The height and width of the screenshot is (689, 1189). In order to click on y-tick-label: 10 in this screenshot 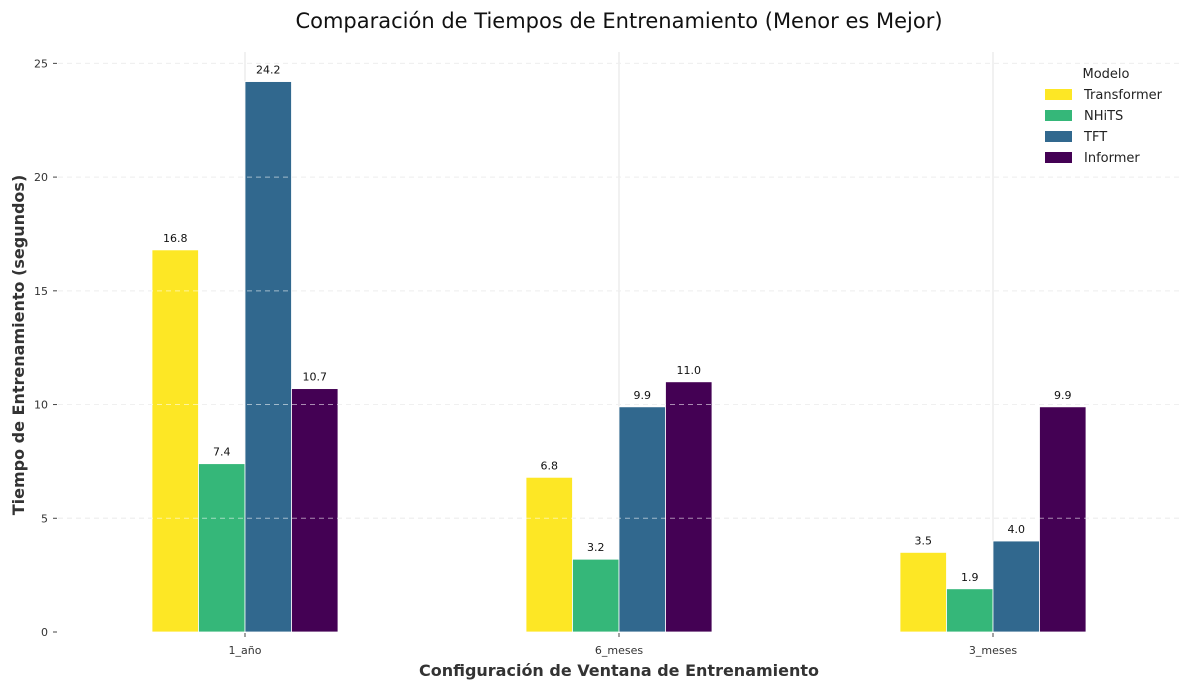, I will do `click(41, 405)`.